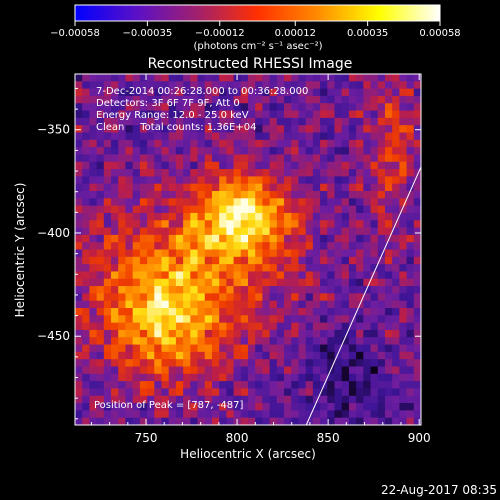 This screenshot has width=500, height=500. I want to click on colorbar-tick-label: 0.00058, so click(439, 33).